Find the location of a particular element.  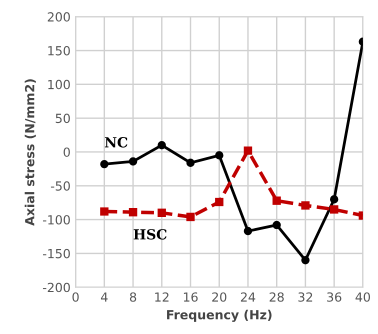

x-tick-label: 0 is located at coordinates (75, 297).